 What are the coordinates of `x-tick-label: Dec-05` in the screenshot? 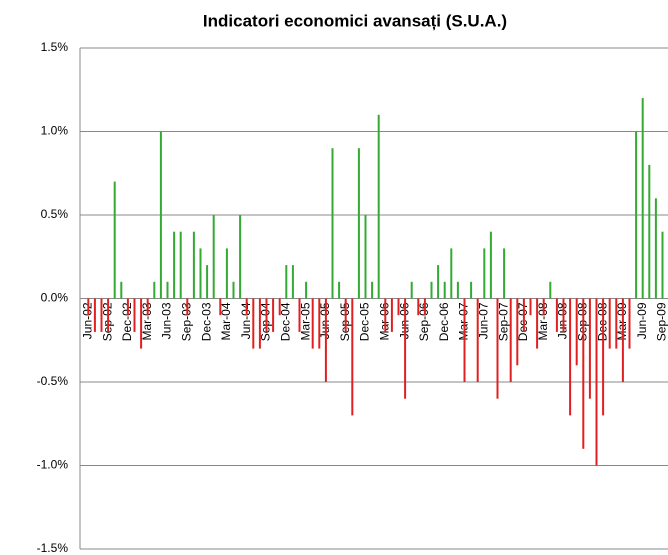 It's located at (365, 321).